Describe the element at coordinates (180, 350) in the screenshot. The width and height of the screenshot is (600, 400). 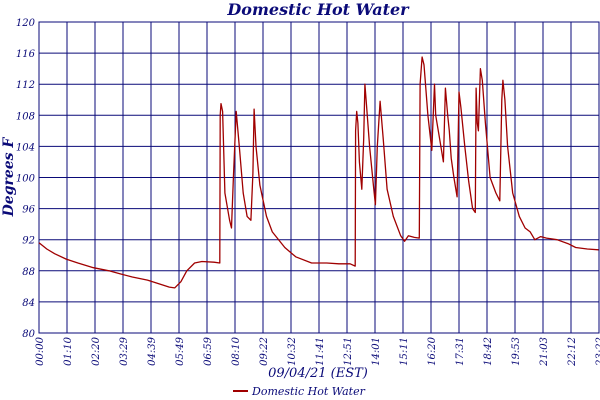
I see `x-tick-label: 05:49` at that location.